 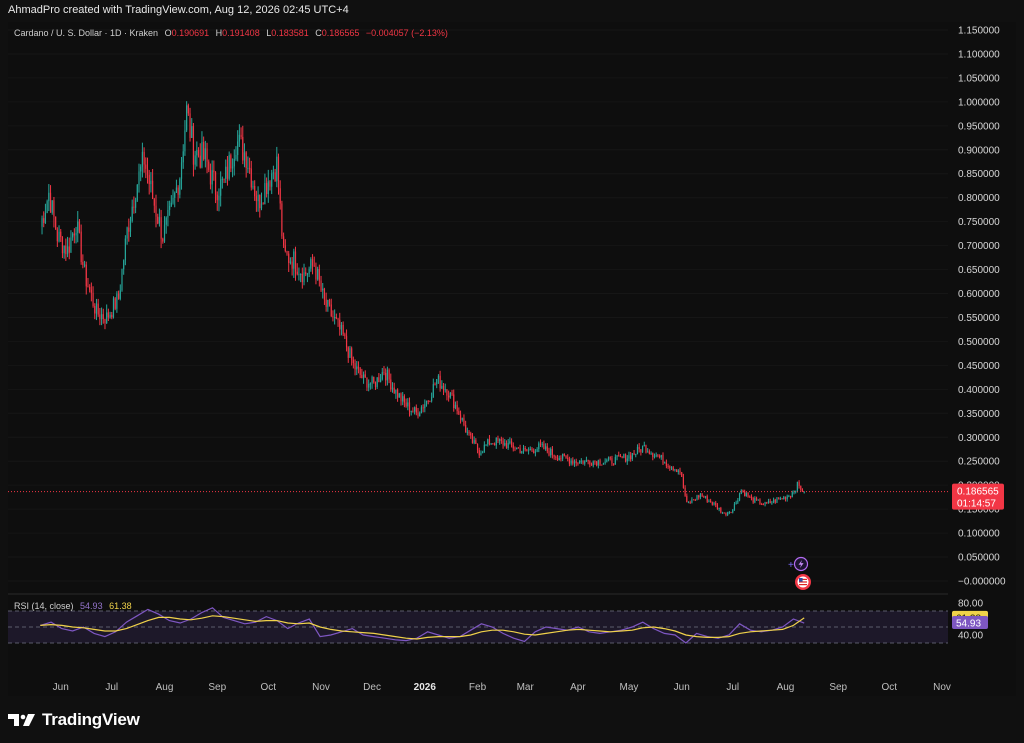 I want to click on rsi-legend: RSI (14, close) 54.93 61.38, so click(x=73, y=606).